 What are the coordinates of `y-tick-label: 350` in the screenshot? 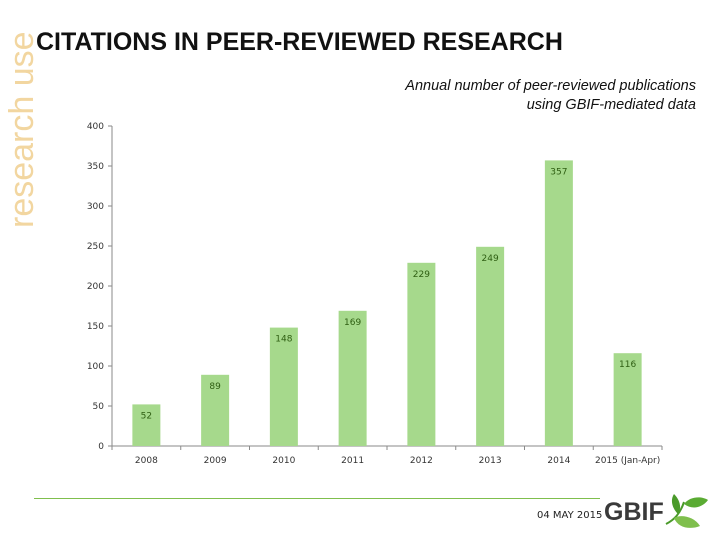 It's located at (95, 167).